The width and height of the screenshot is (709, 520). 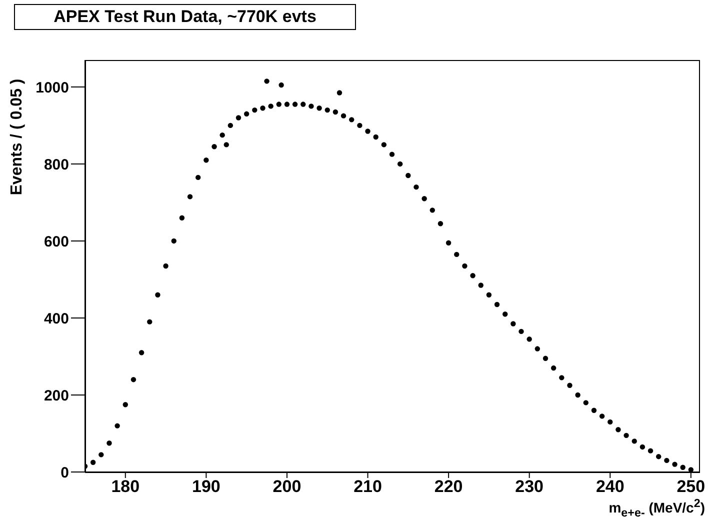 What do you see at coordinates (125, 486) in the screenshot?
I see `x-tick-label: 180` at bounding box center [125, 486].